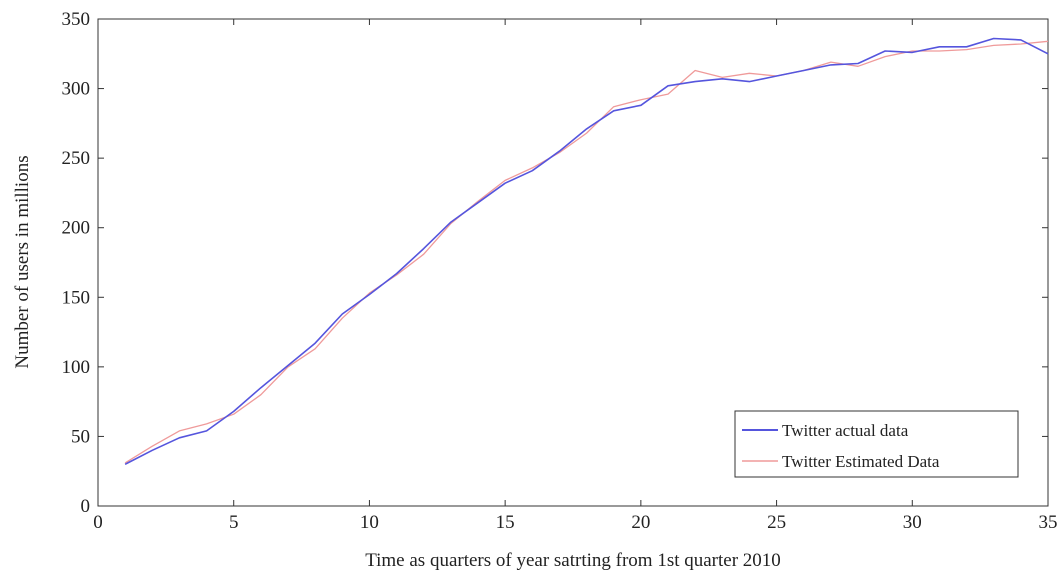 This screenshot has width=1060, height=583. Describe the element at coordinates (76, 19) in the screenshot. I see `y-tick-label: 350` at that location.